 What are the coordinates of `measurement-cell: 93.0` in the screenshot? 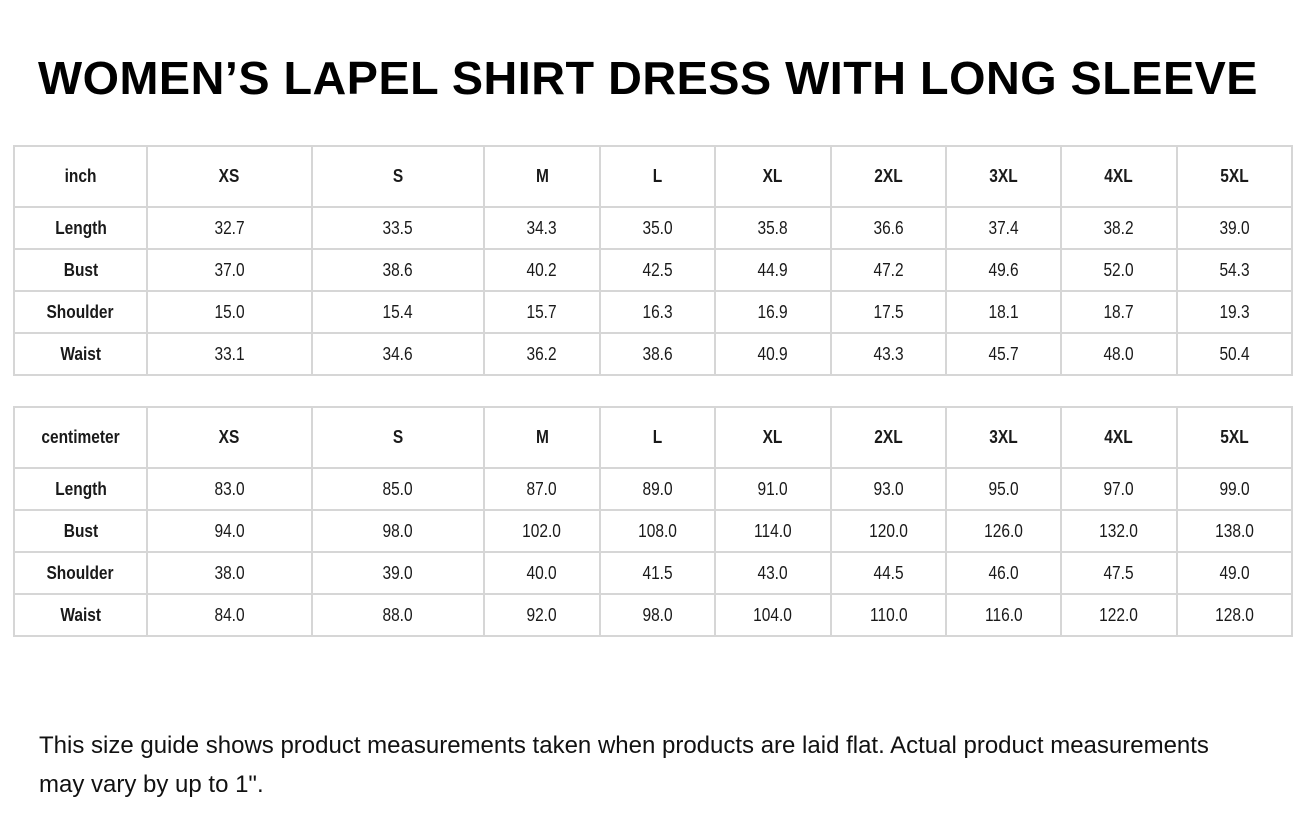 It's located at (888, 489).